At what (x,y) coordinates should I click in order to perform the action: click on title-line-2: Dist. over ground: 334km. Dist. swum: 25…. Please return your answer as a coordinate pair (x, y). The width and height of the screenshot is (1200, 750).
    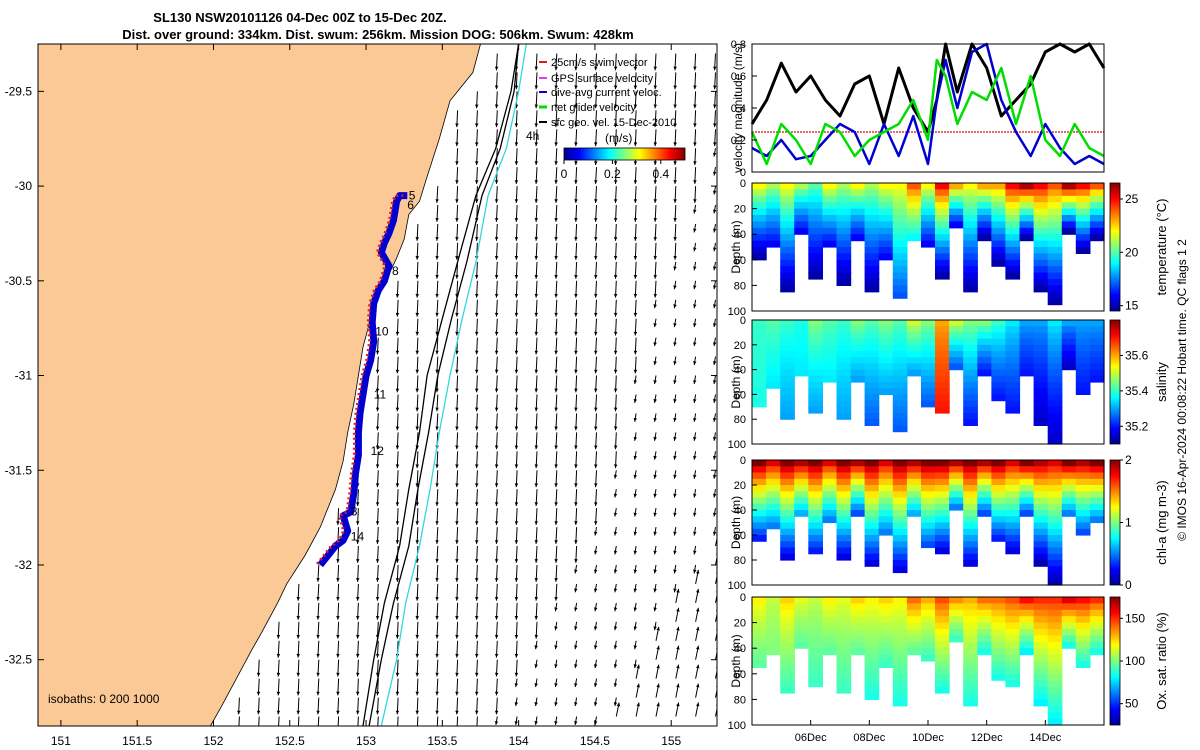
    Looking at the image, I should click on (378, 34).